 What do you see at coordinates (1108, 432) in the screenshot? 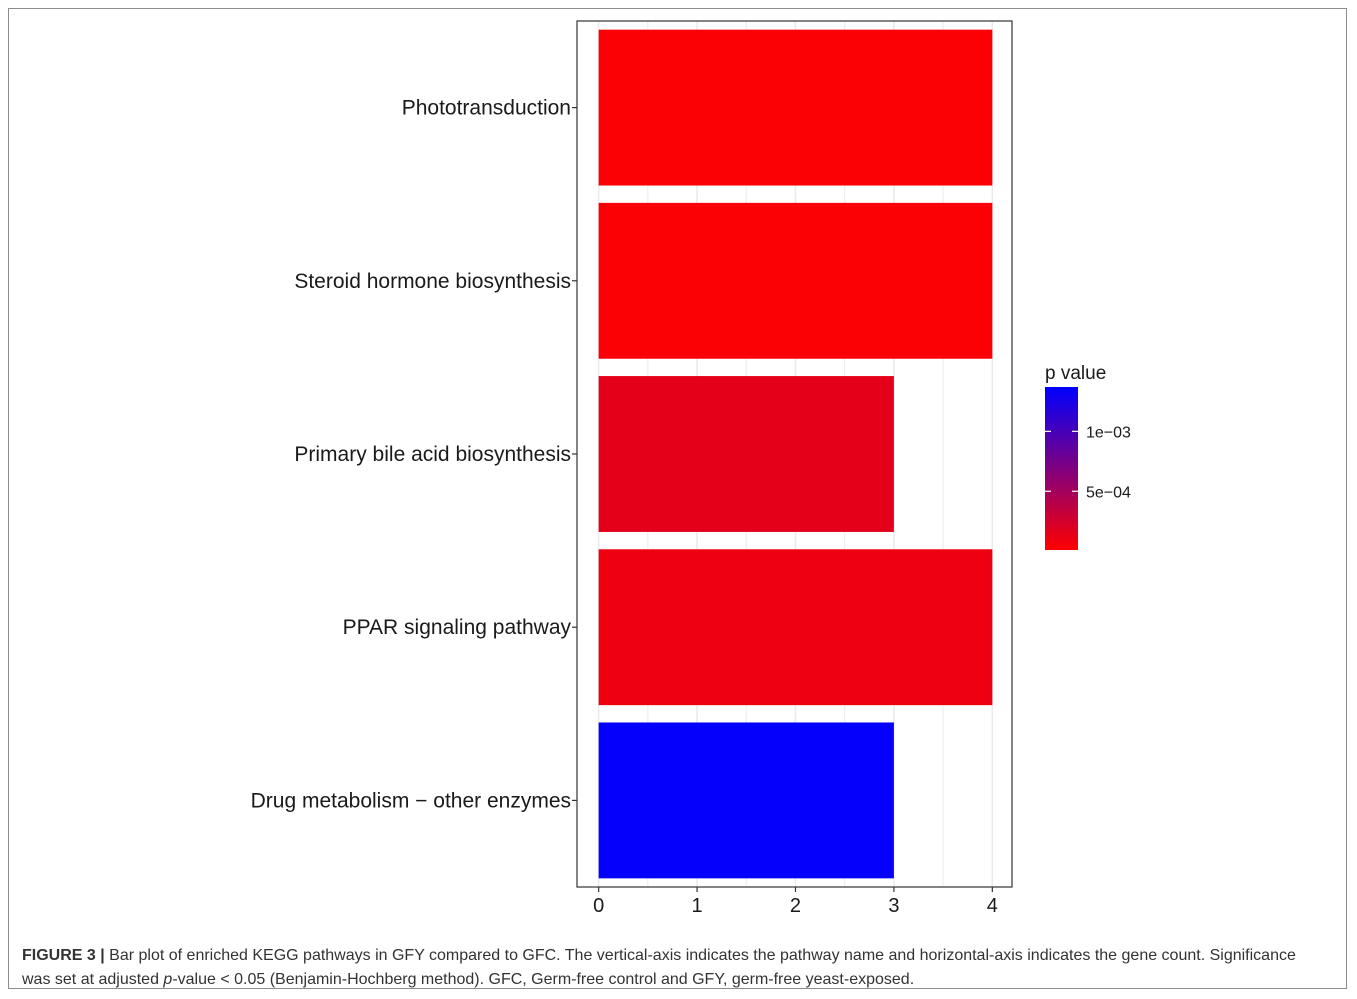
I see `legend-tick-label: 1e−03` at bounding box center [1108, 432].